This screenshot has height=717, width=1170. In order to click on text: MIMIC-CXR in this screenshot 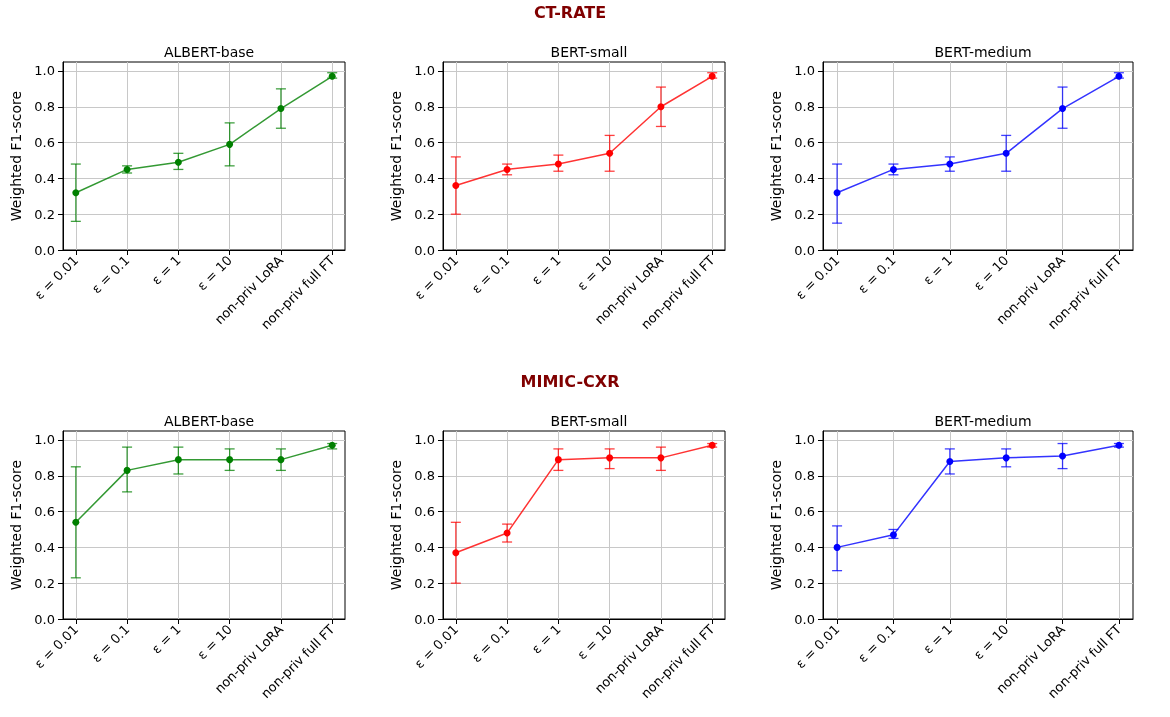, I will do `click(570, 381)`.